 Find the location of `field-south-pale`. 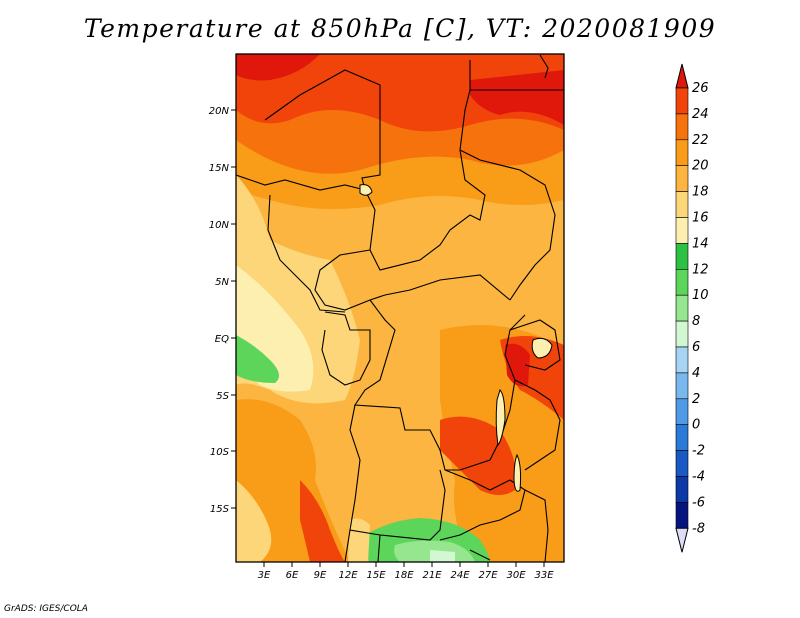

field-south-pale is located at coordinates (442, 556).